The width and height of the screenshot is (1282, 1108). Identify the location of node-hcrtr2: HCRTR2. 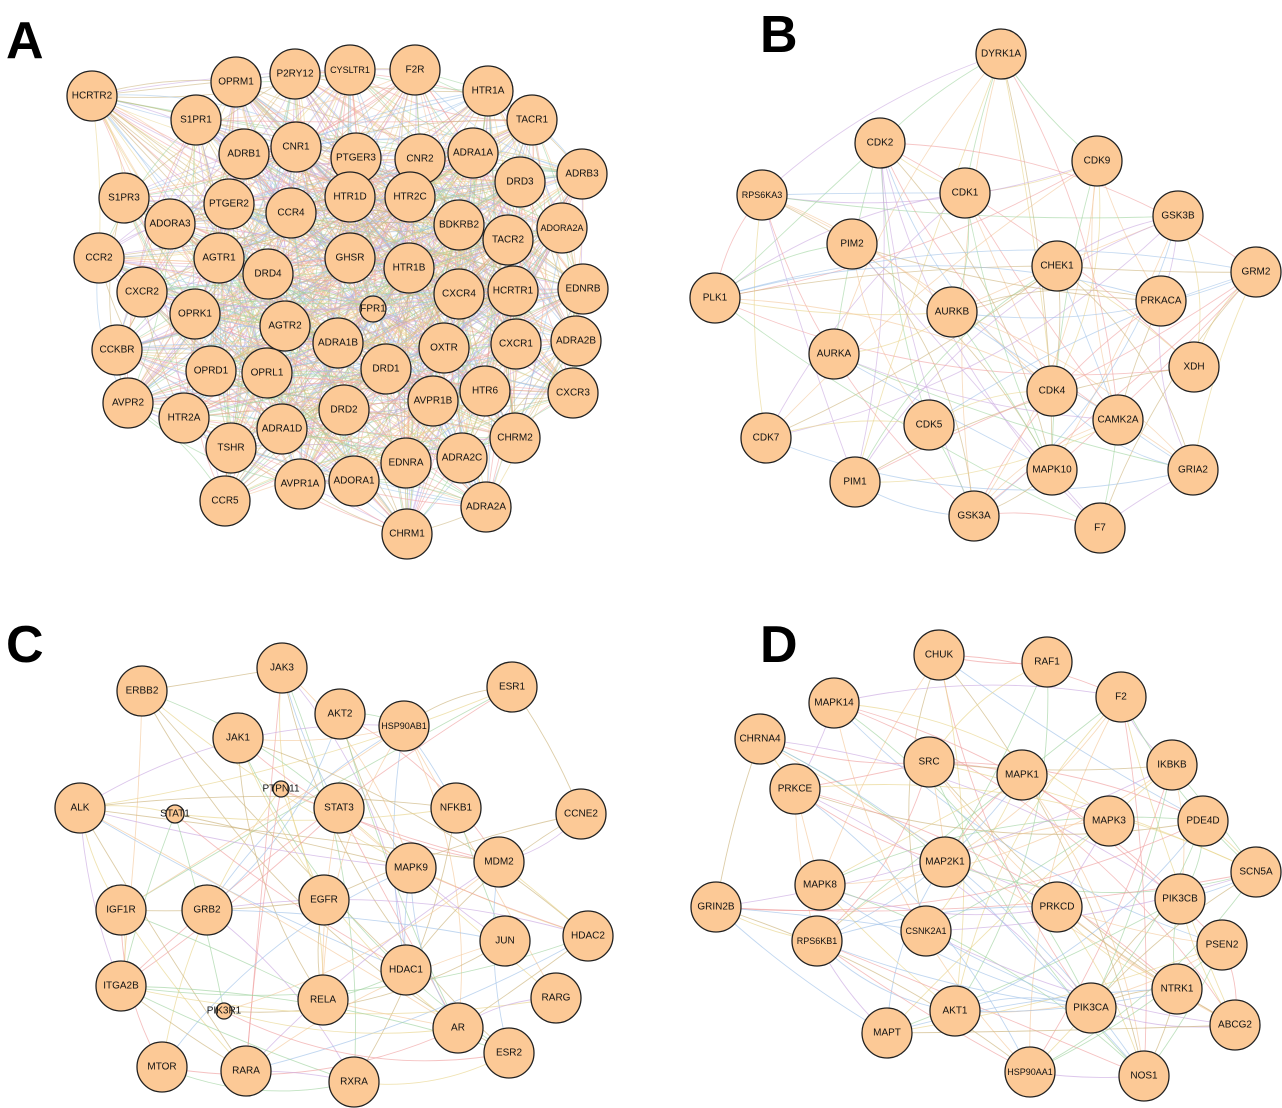
(92, 96).